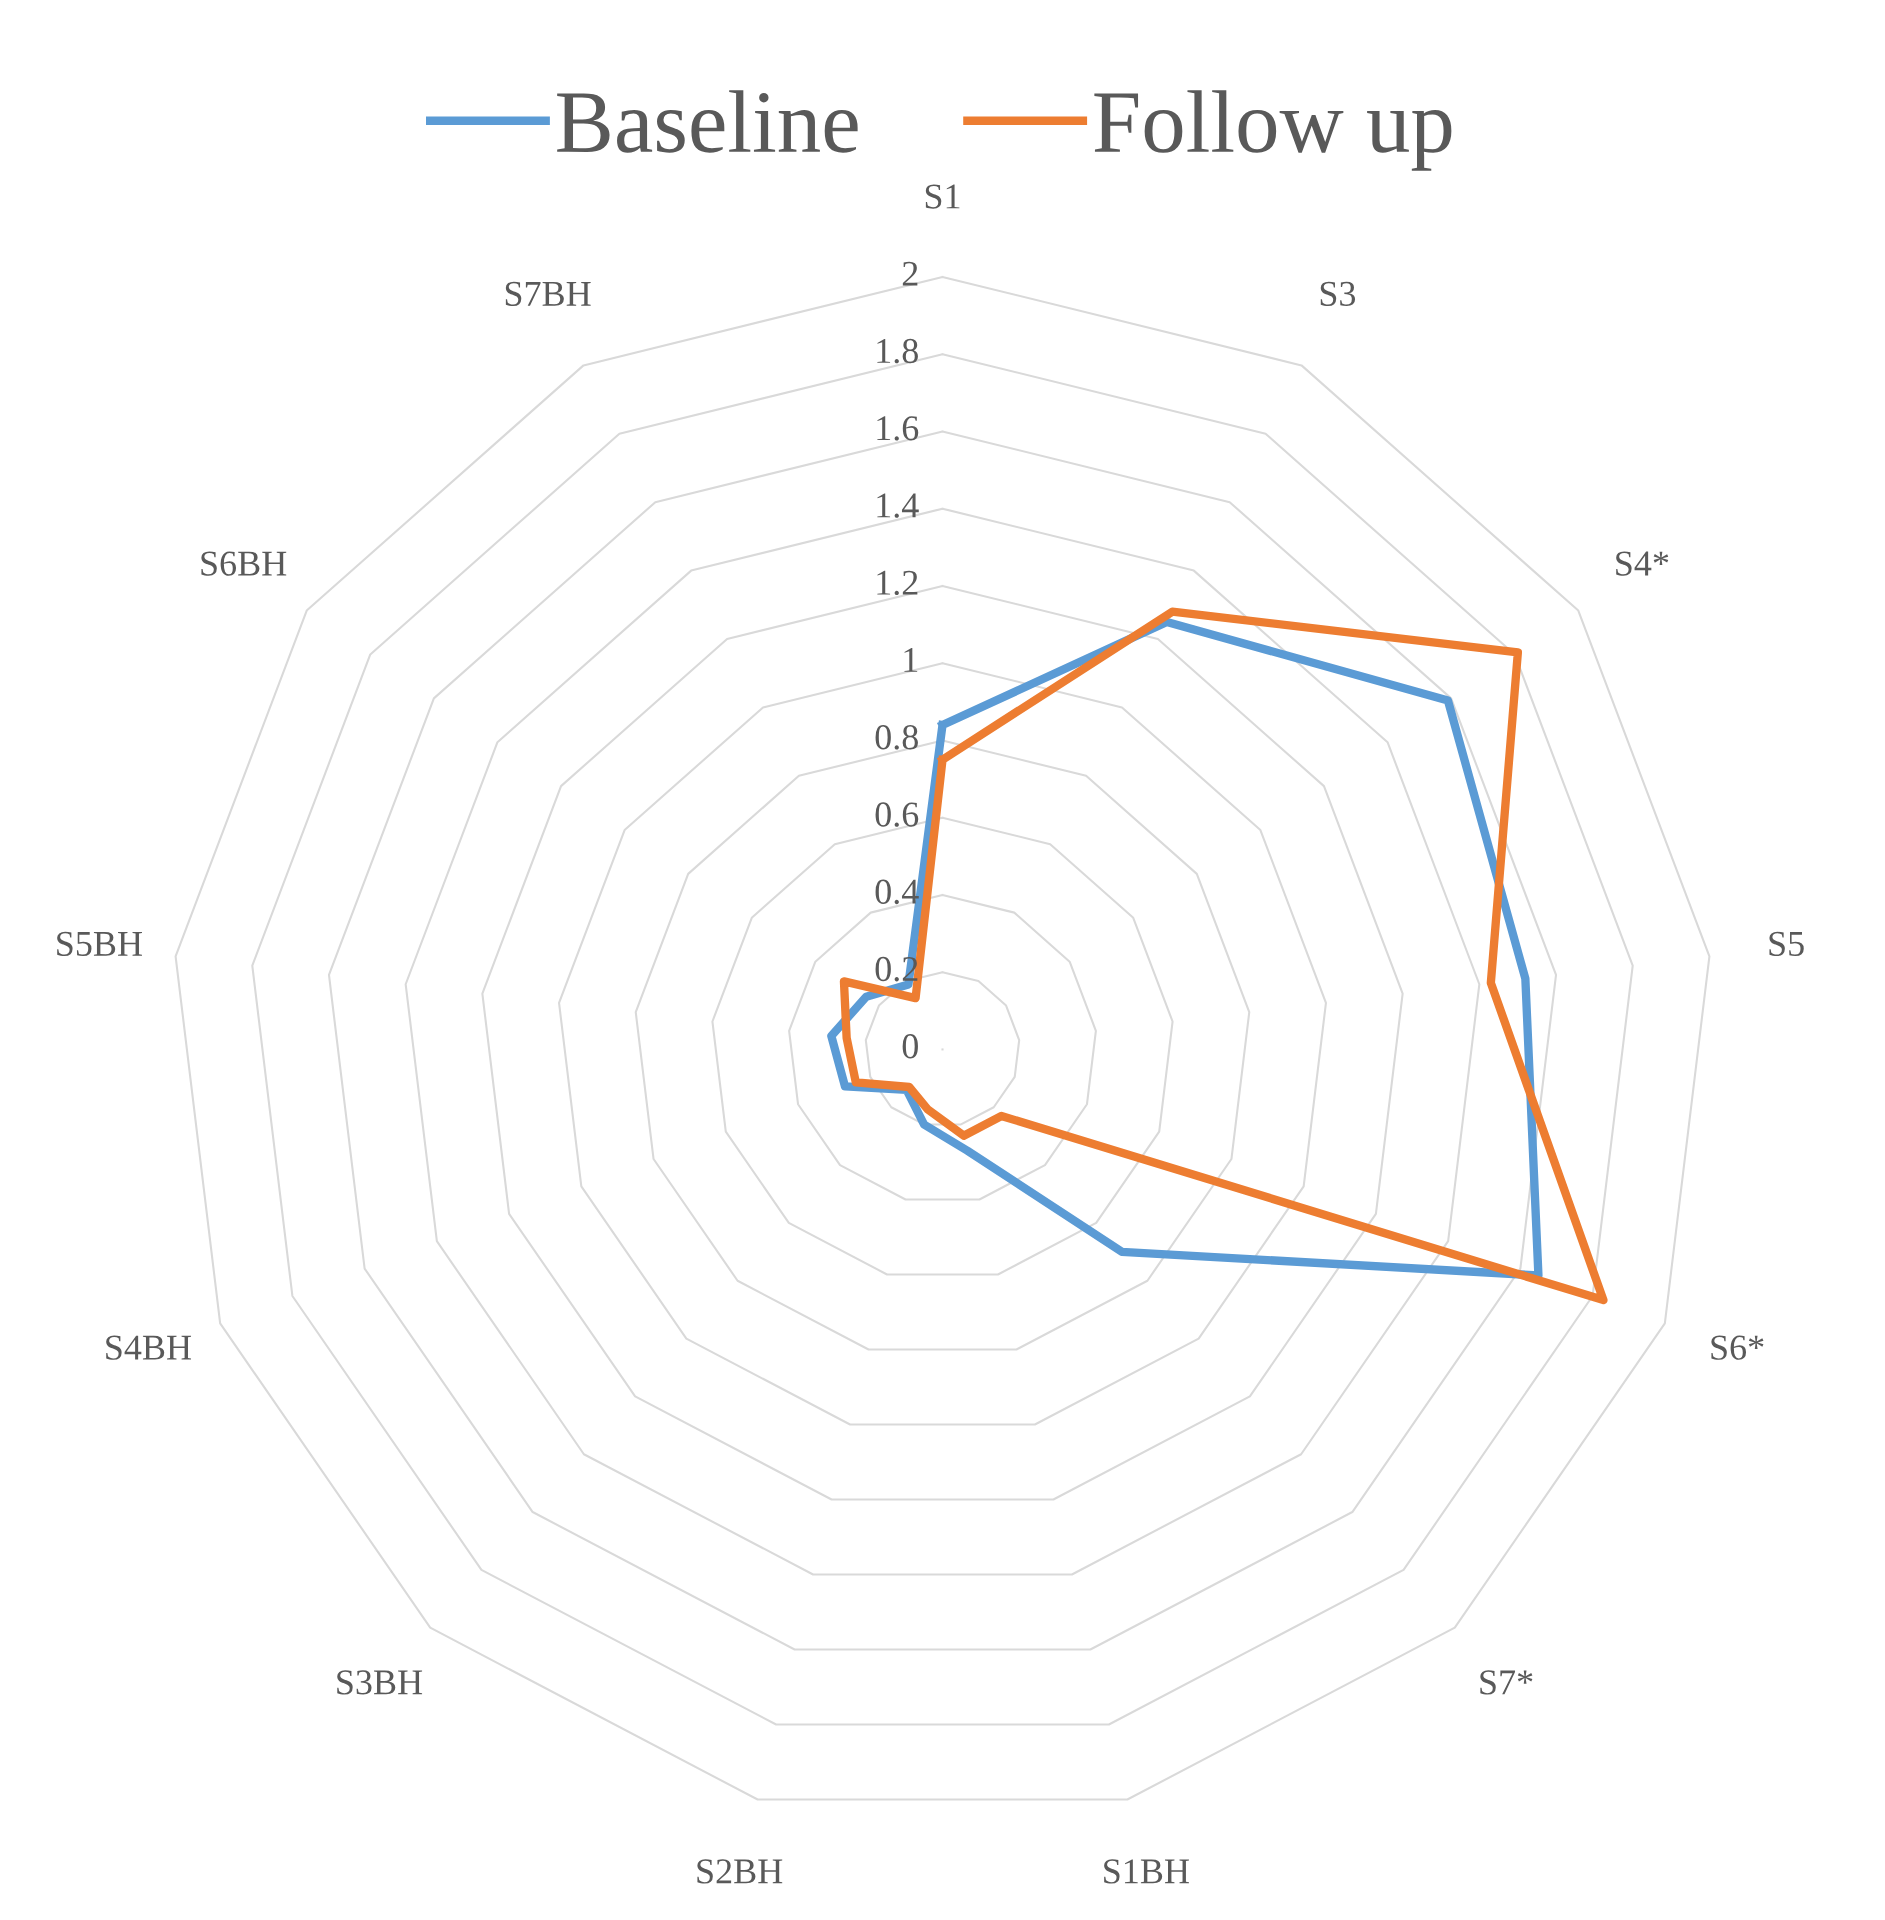 Image resolution: width=1885 pixels, height=1920 pixels. Describe the element at coordinates (707, 121) in the screenshot. I see `legend-label: Baseline` at that location.